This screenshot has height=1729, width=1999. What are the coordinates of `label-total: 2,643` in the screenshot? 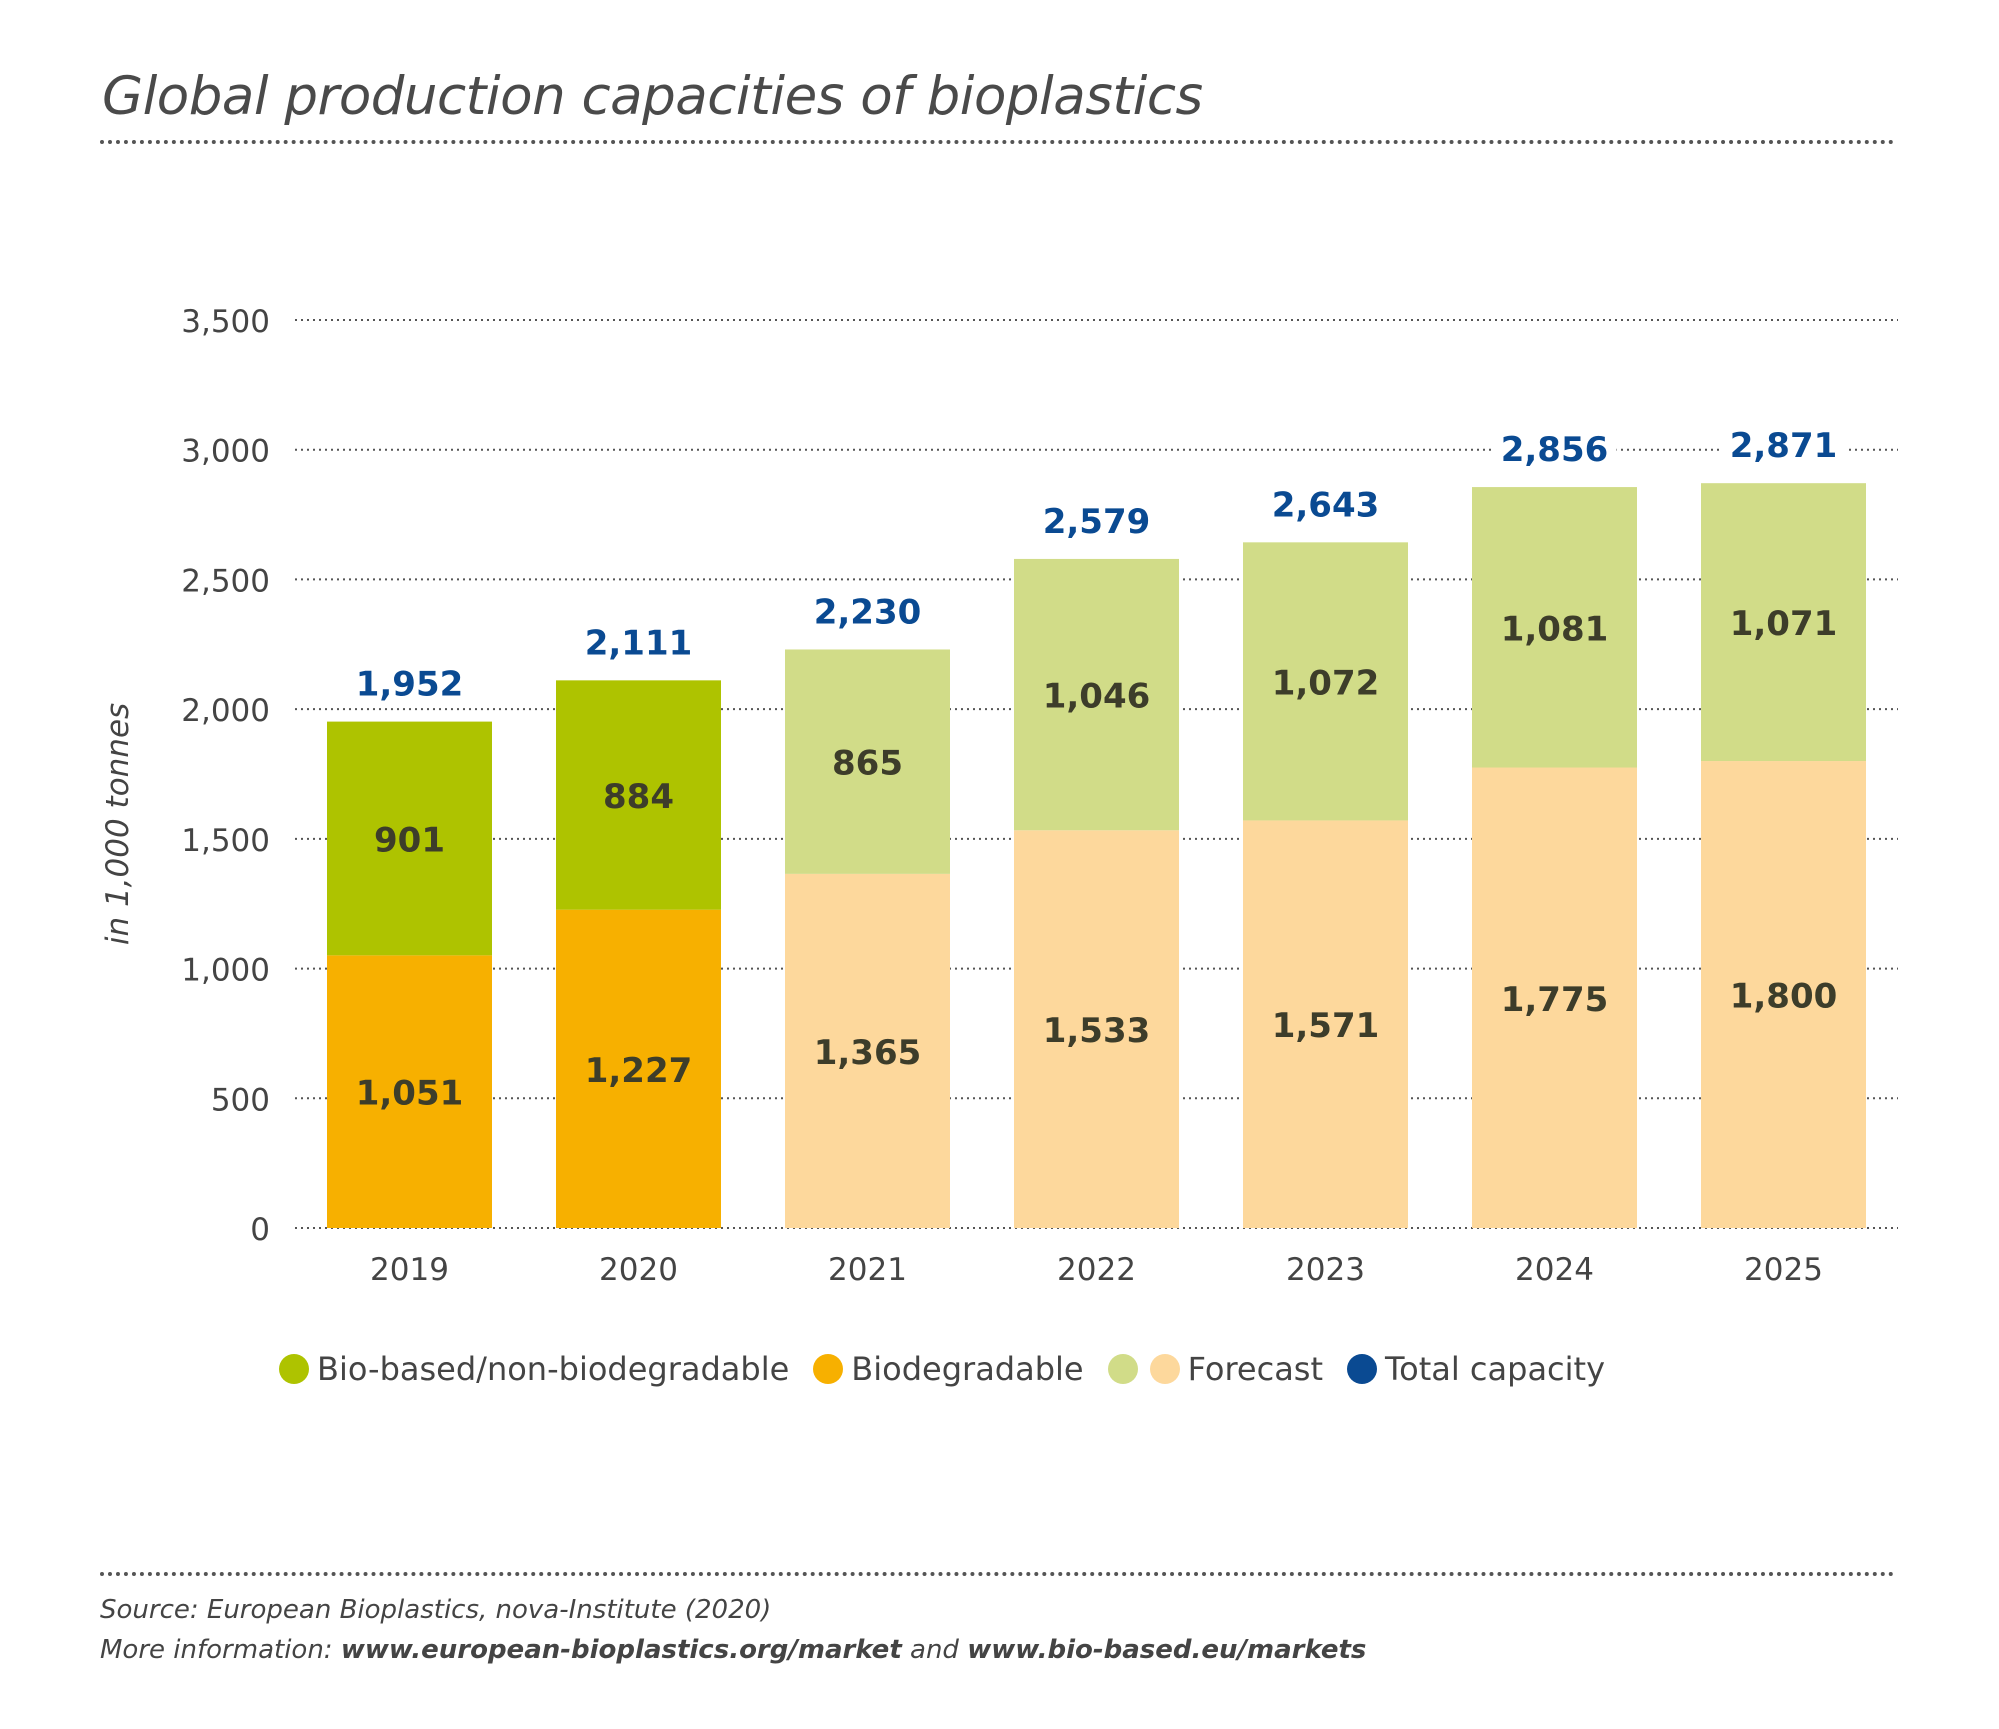 It's located at (1326, 505).